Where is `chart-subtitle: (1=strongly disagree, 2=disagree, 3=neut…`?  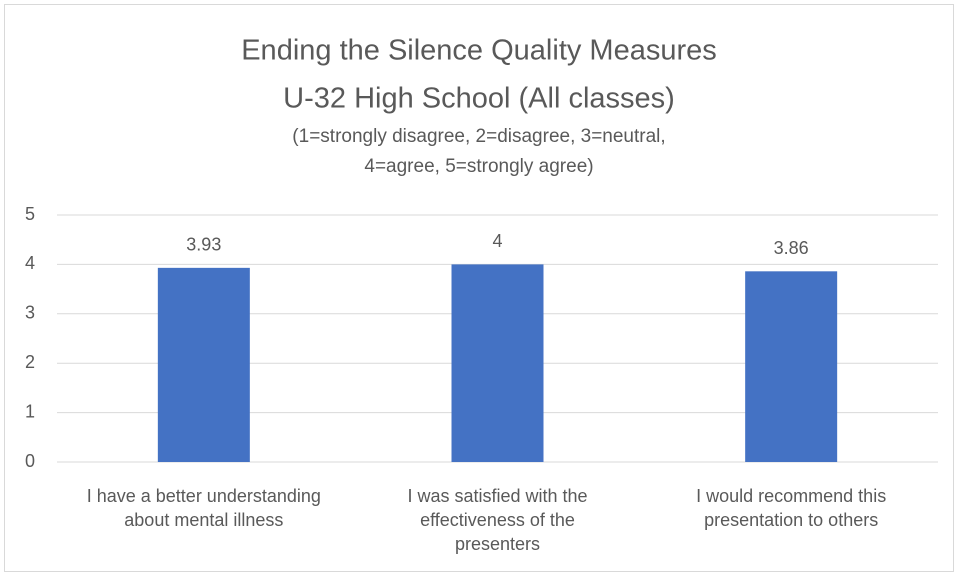 chart-subtitle: (1=strongly disagree, 2=disagree, 3=neut… is located at coordinates (478, 136).